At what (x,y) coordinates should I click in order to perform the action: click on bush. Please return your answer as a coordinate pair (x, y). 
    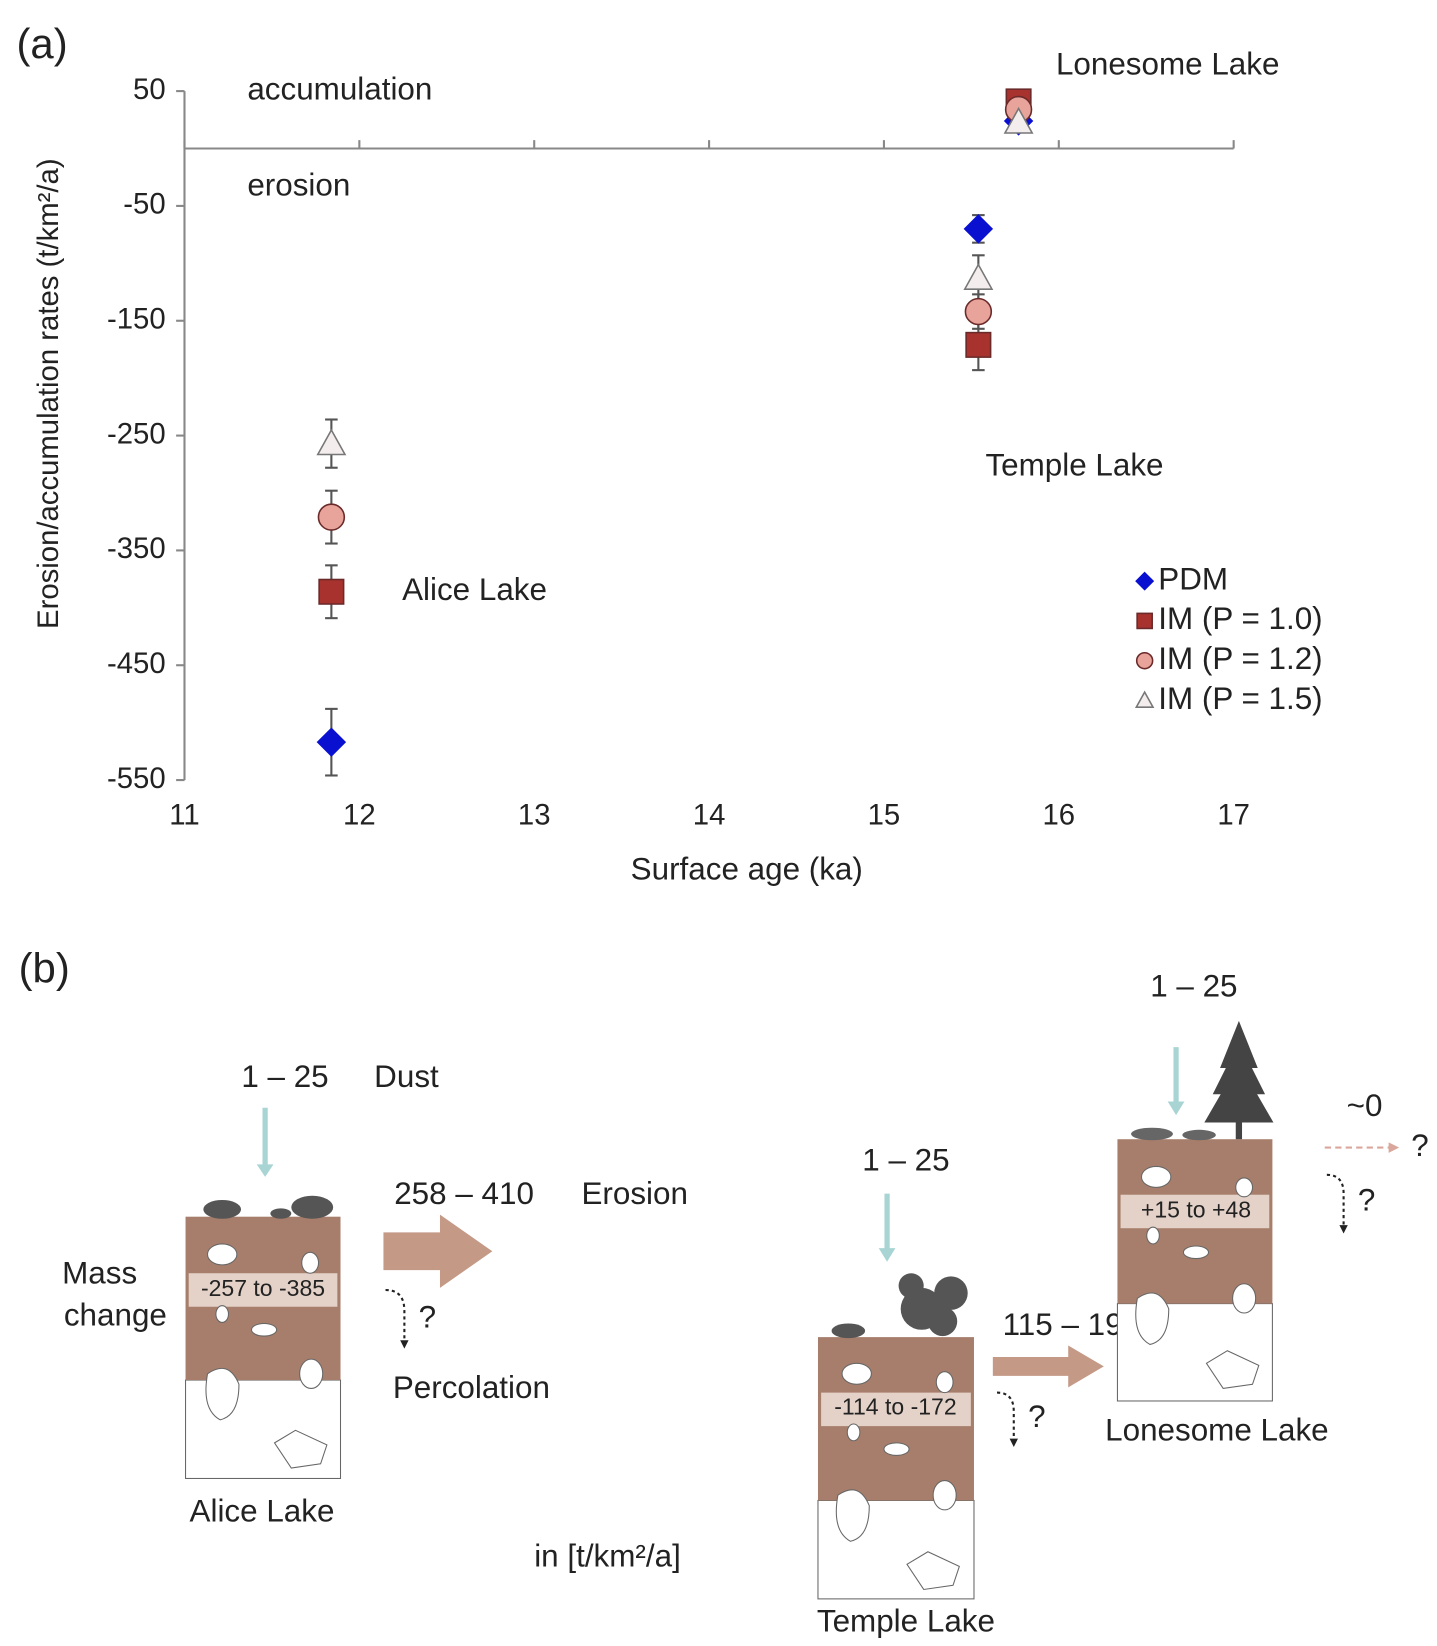
    Looking at the image, I should click on (899, 1306).